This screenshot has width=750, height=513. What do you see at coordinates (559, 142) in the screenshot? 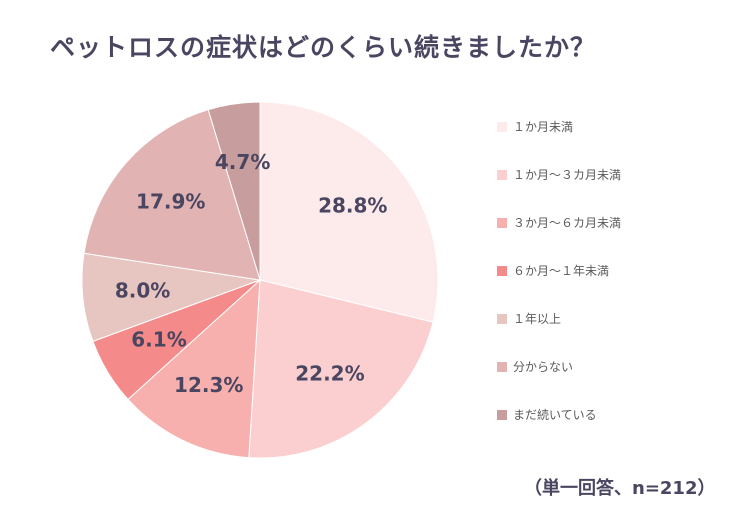
I see `legend-item: １か月未満` at bounding box center [559, 142].